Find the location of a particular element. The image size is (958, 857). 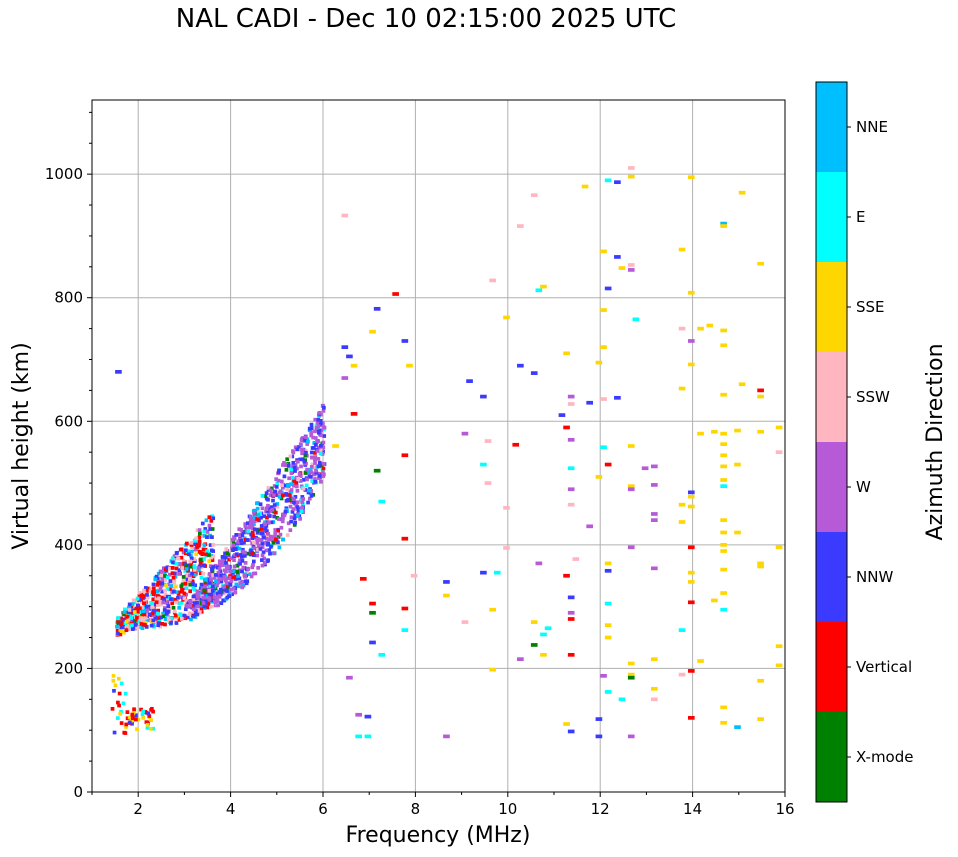

colorbar-tick-label: W is located at coordinates (863, 487).